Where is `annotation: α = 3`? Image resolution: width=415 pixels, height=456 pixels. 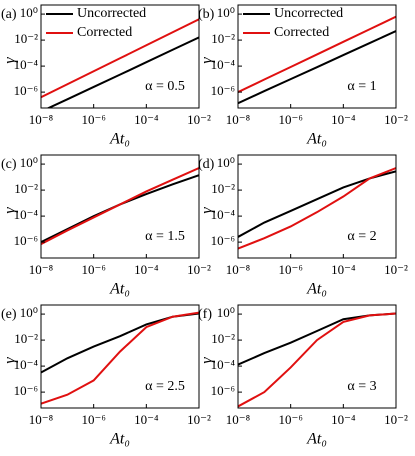
annotation: α = 3 is located at coordinates (361, 386).